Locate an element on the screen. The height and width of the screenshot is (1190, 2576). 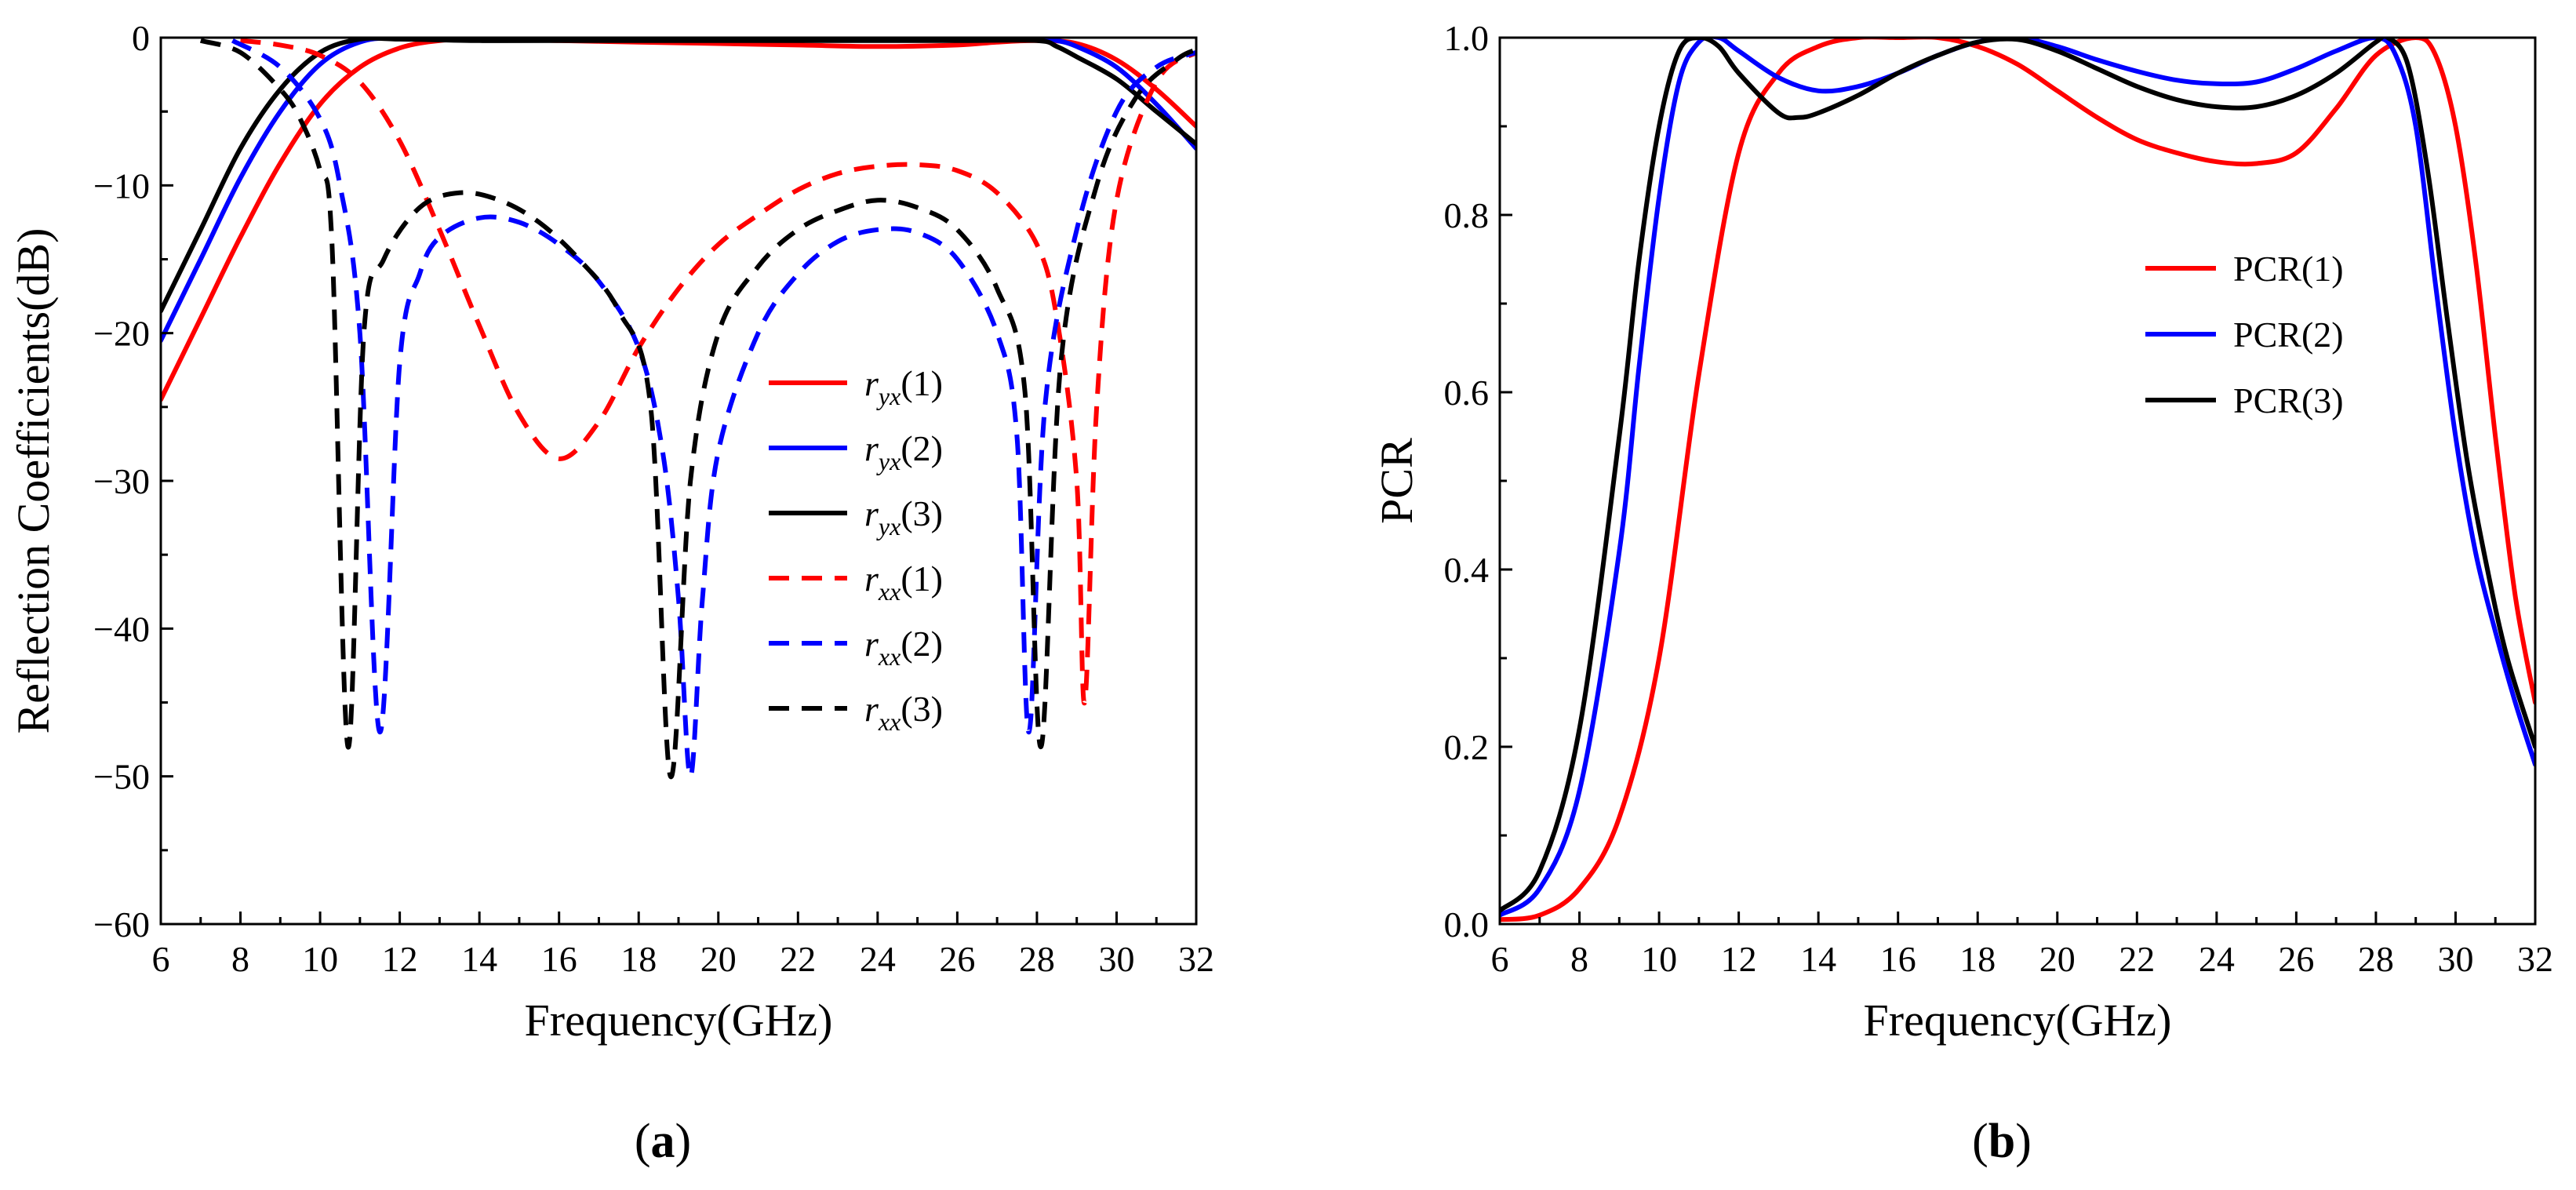
chart-a-x-tick-label: 6 is located at coordinates (161, 959).